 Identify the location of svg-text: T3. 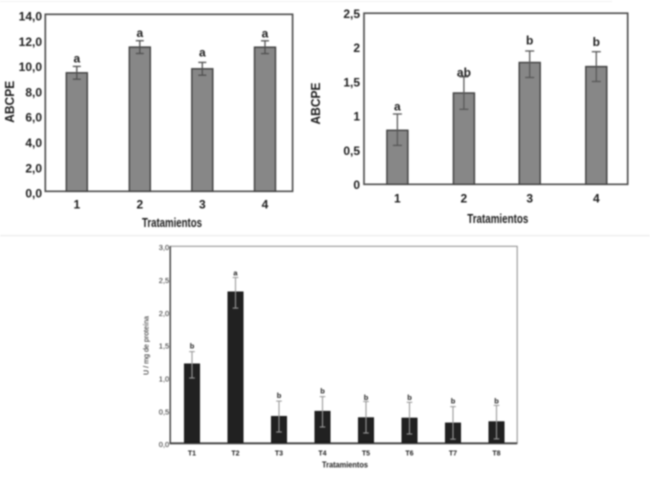
(279, 453).